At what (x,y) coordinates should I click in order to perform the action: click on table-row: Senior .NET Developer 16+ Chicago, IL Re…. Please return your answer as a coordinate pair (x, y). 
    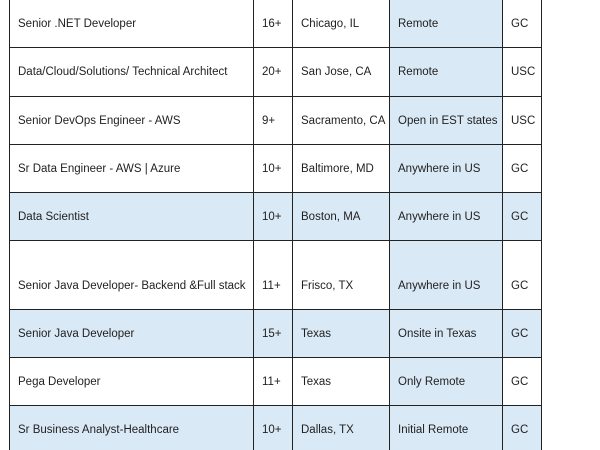
    Looking at the image, I should click on (275, 24).